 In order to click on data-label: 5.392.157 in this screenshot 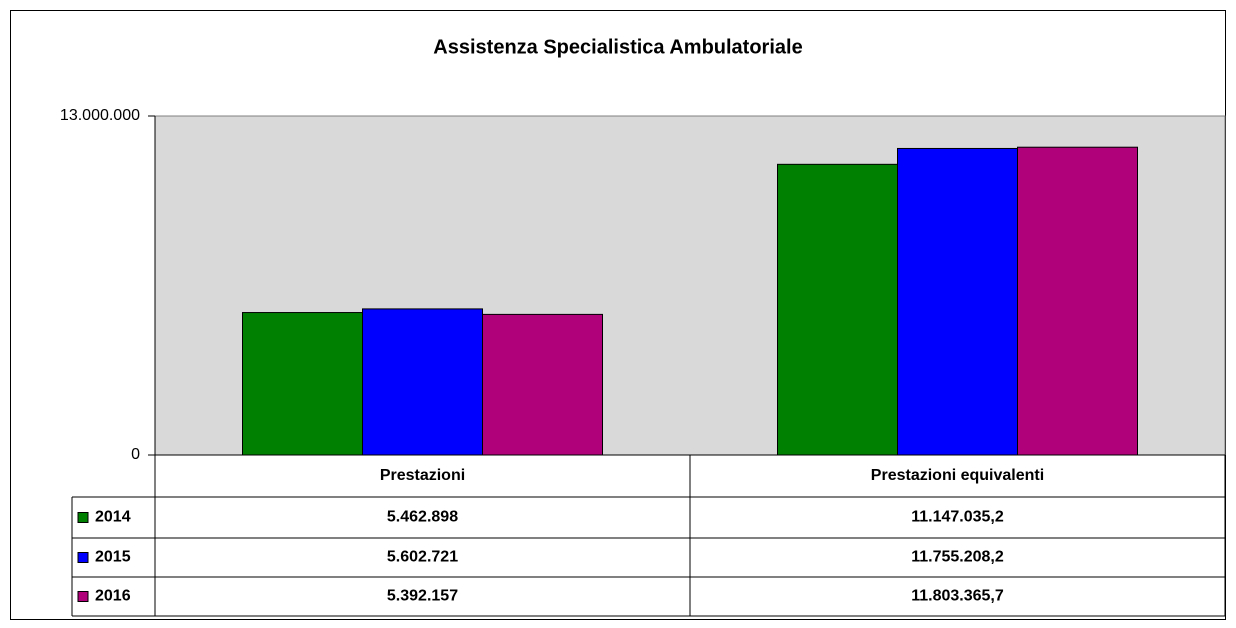, I will do `click(422, 596)`.